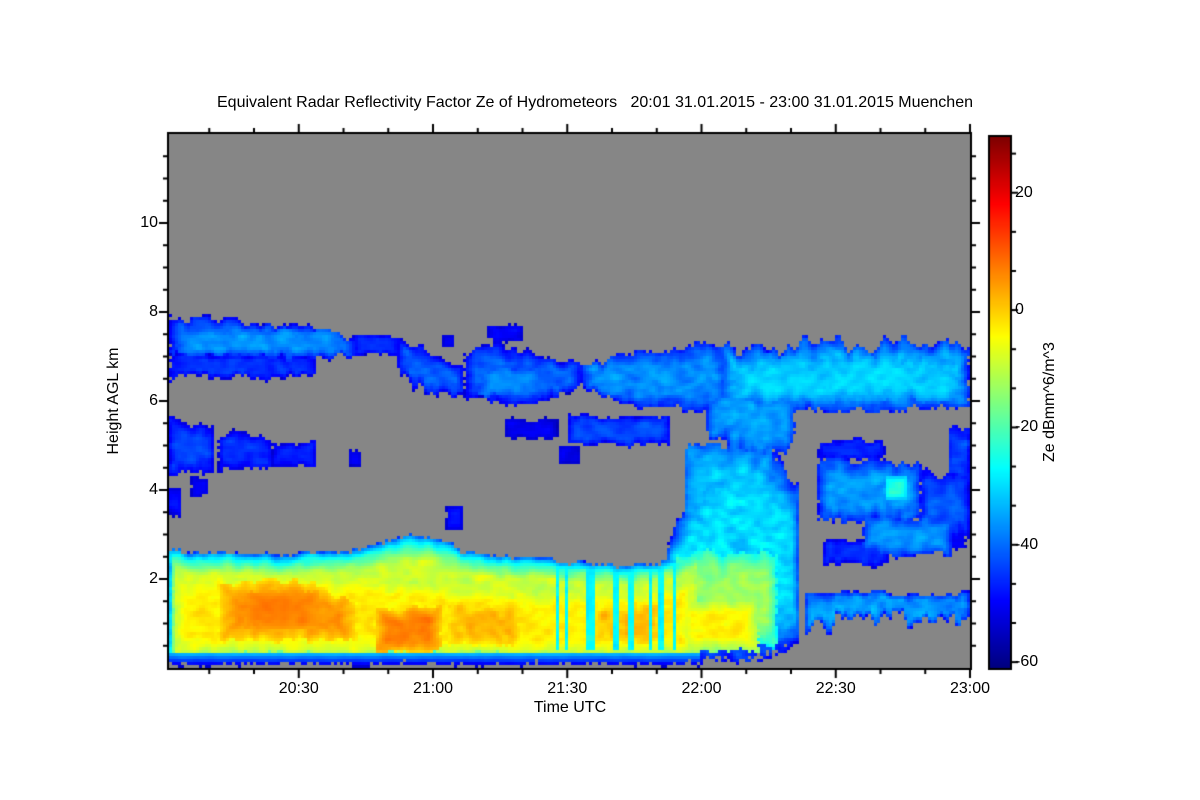  Describe the element at coordinates (701, 688) in the screenshot. I see `x-tick-label: 22:00` at that location.